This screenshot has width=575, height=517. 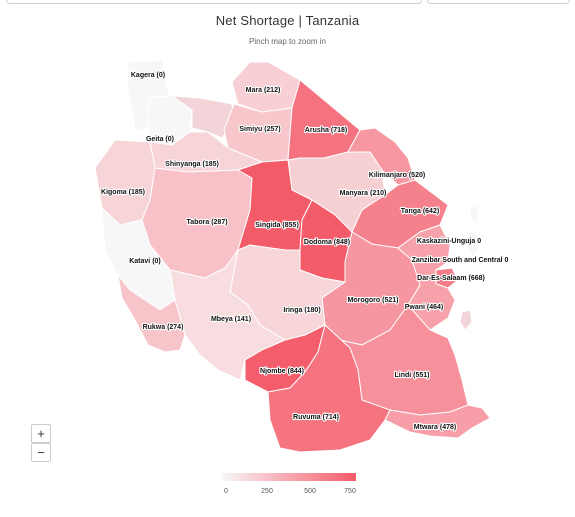 I want to click on region-label: Lindi (551), so click(x=411, y=375).